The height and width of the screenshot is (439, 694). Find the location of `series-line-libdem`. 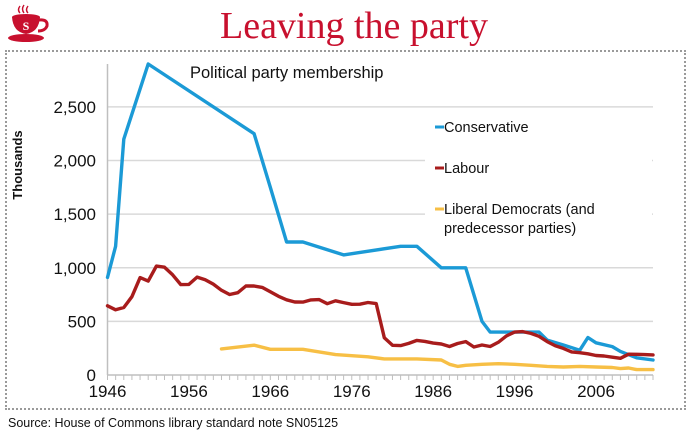

series-line-libdem is located at coordinates (437, 357).